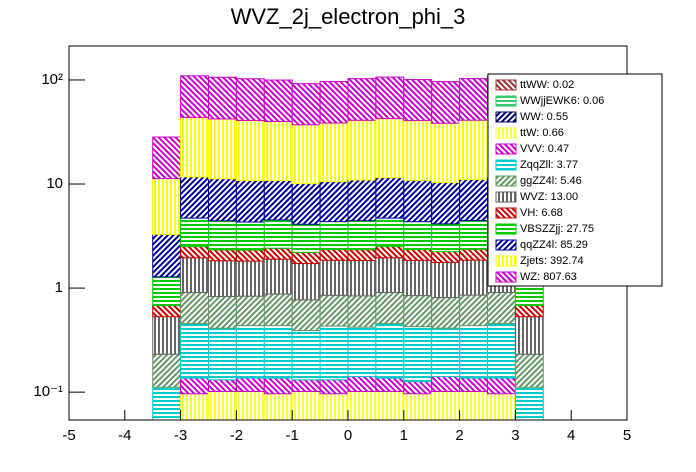  I want to click on legend-label: ttWW: 0.02, so click(547, 85).